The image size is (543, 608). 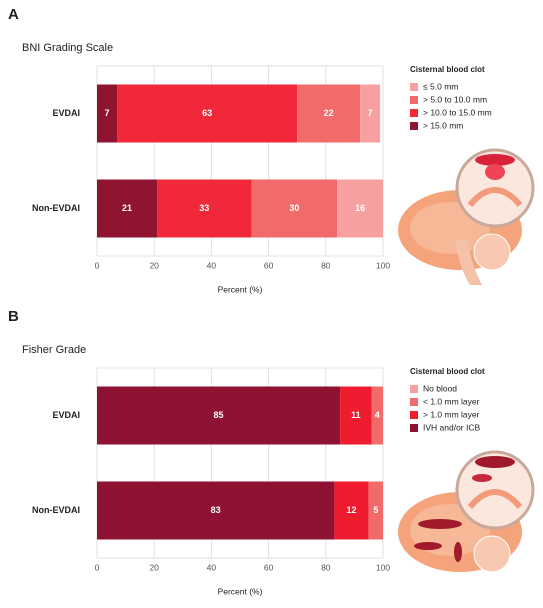 I want to click on value-label: 21, so click(x=127, y=208).